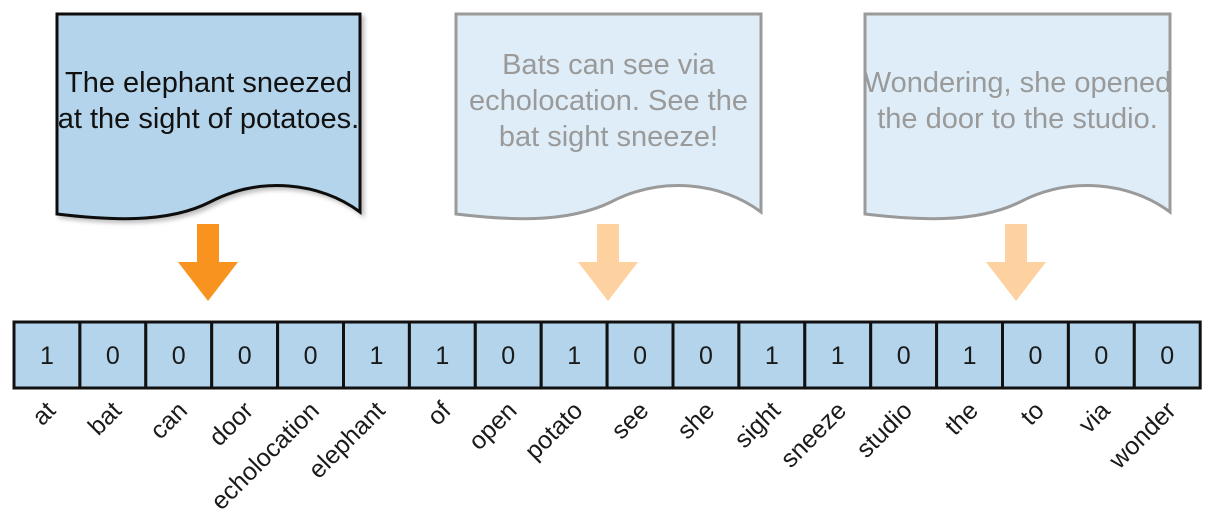 Image resolution: width=1230 pixels, height=529 pixels. I want to click on vocabulary-word: wonder, so click(1142, 435).